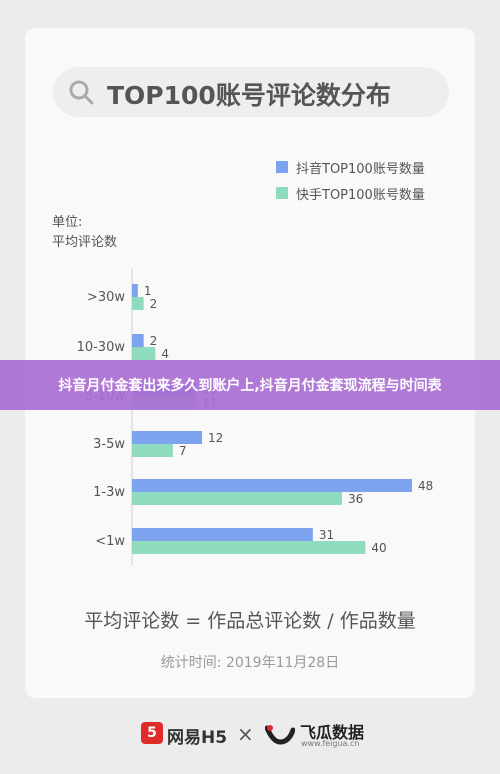 The height and width of the screenshot is (774, 500). I want to click on bar-value-label: 4, so click(165, 354).